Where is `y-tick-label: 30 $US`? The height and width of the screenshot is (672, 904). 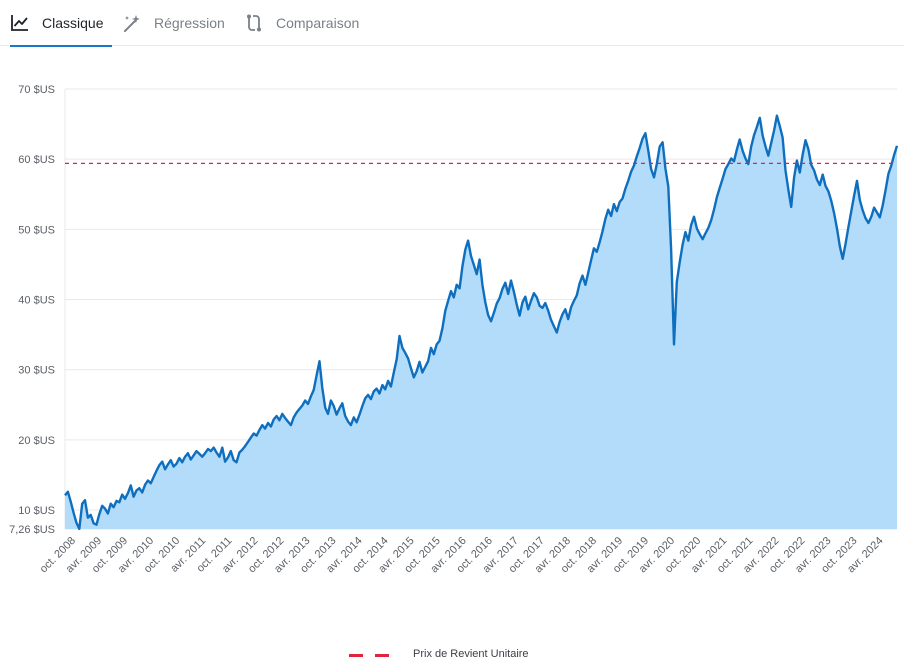 y-tick-label: 30 $US is located at coordinates (36, 371).